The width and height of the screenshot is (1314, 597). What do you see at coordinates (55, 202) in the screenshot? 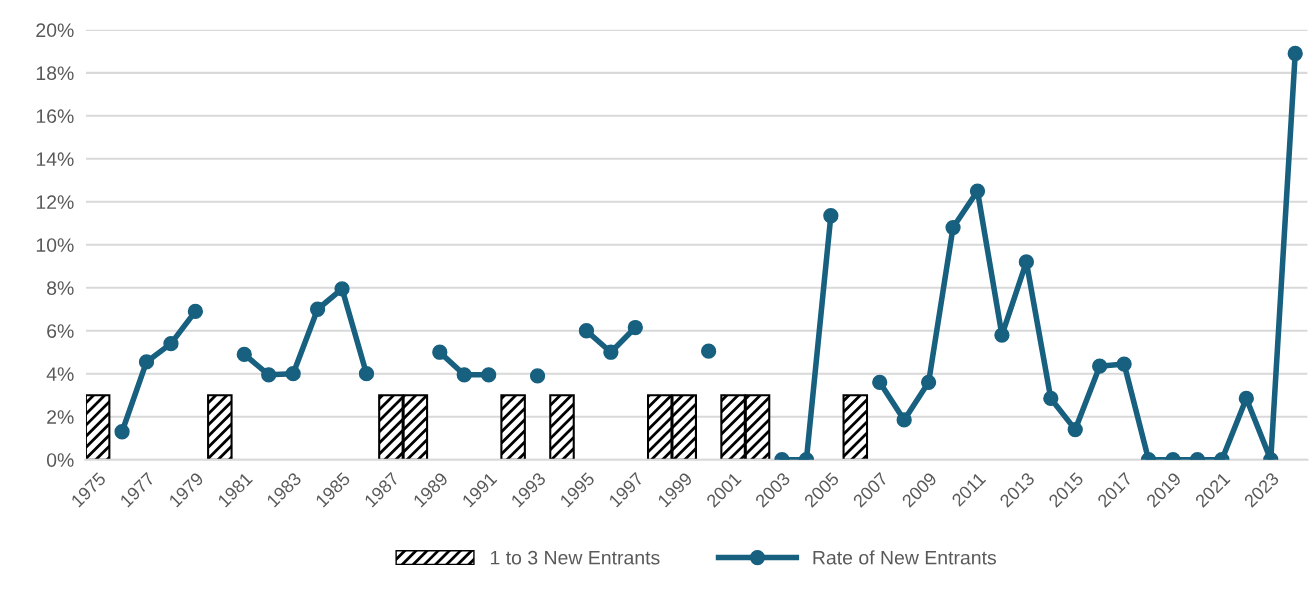
I see `y-tick-label: 12%` at bounding box center [55, 202].